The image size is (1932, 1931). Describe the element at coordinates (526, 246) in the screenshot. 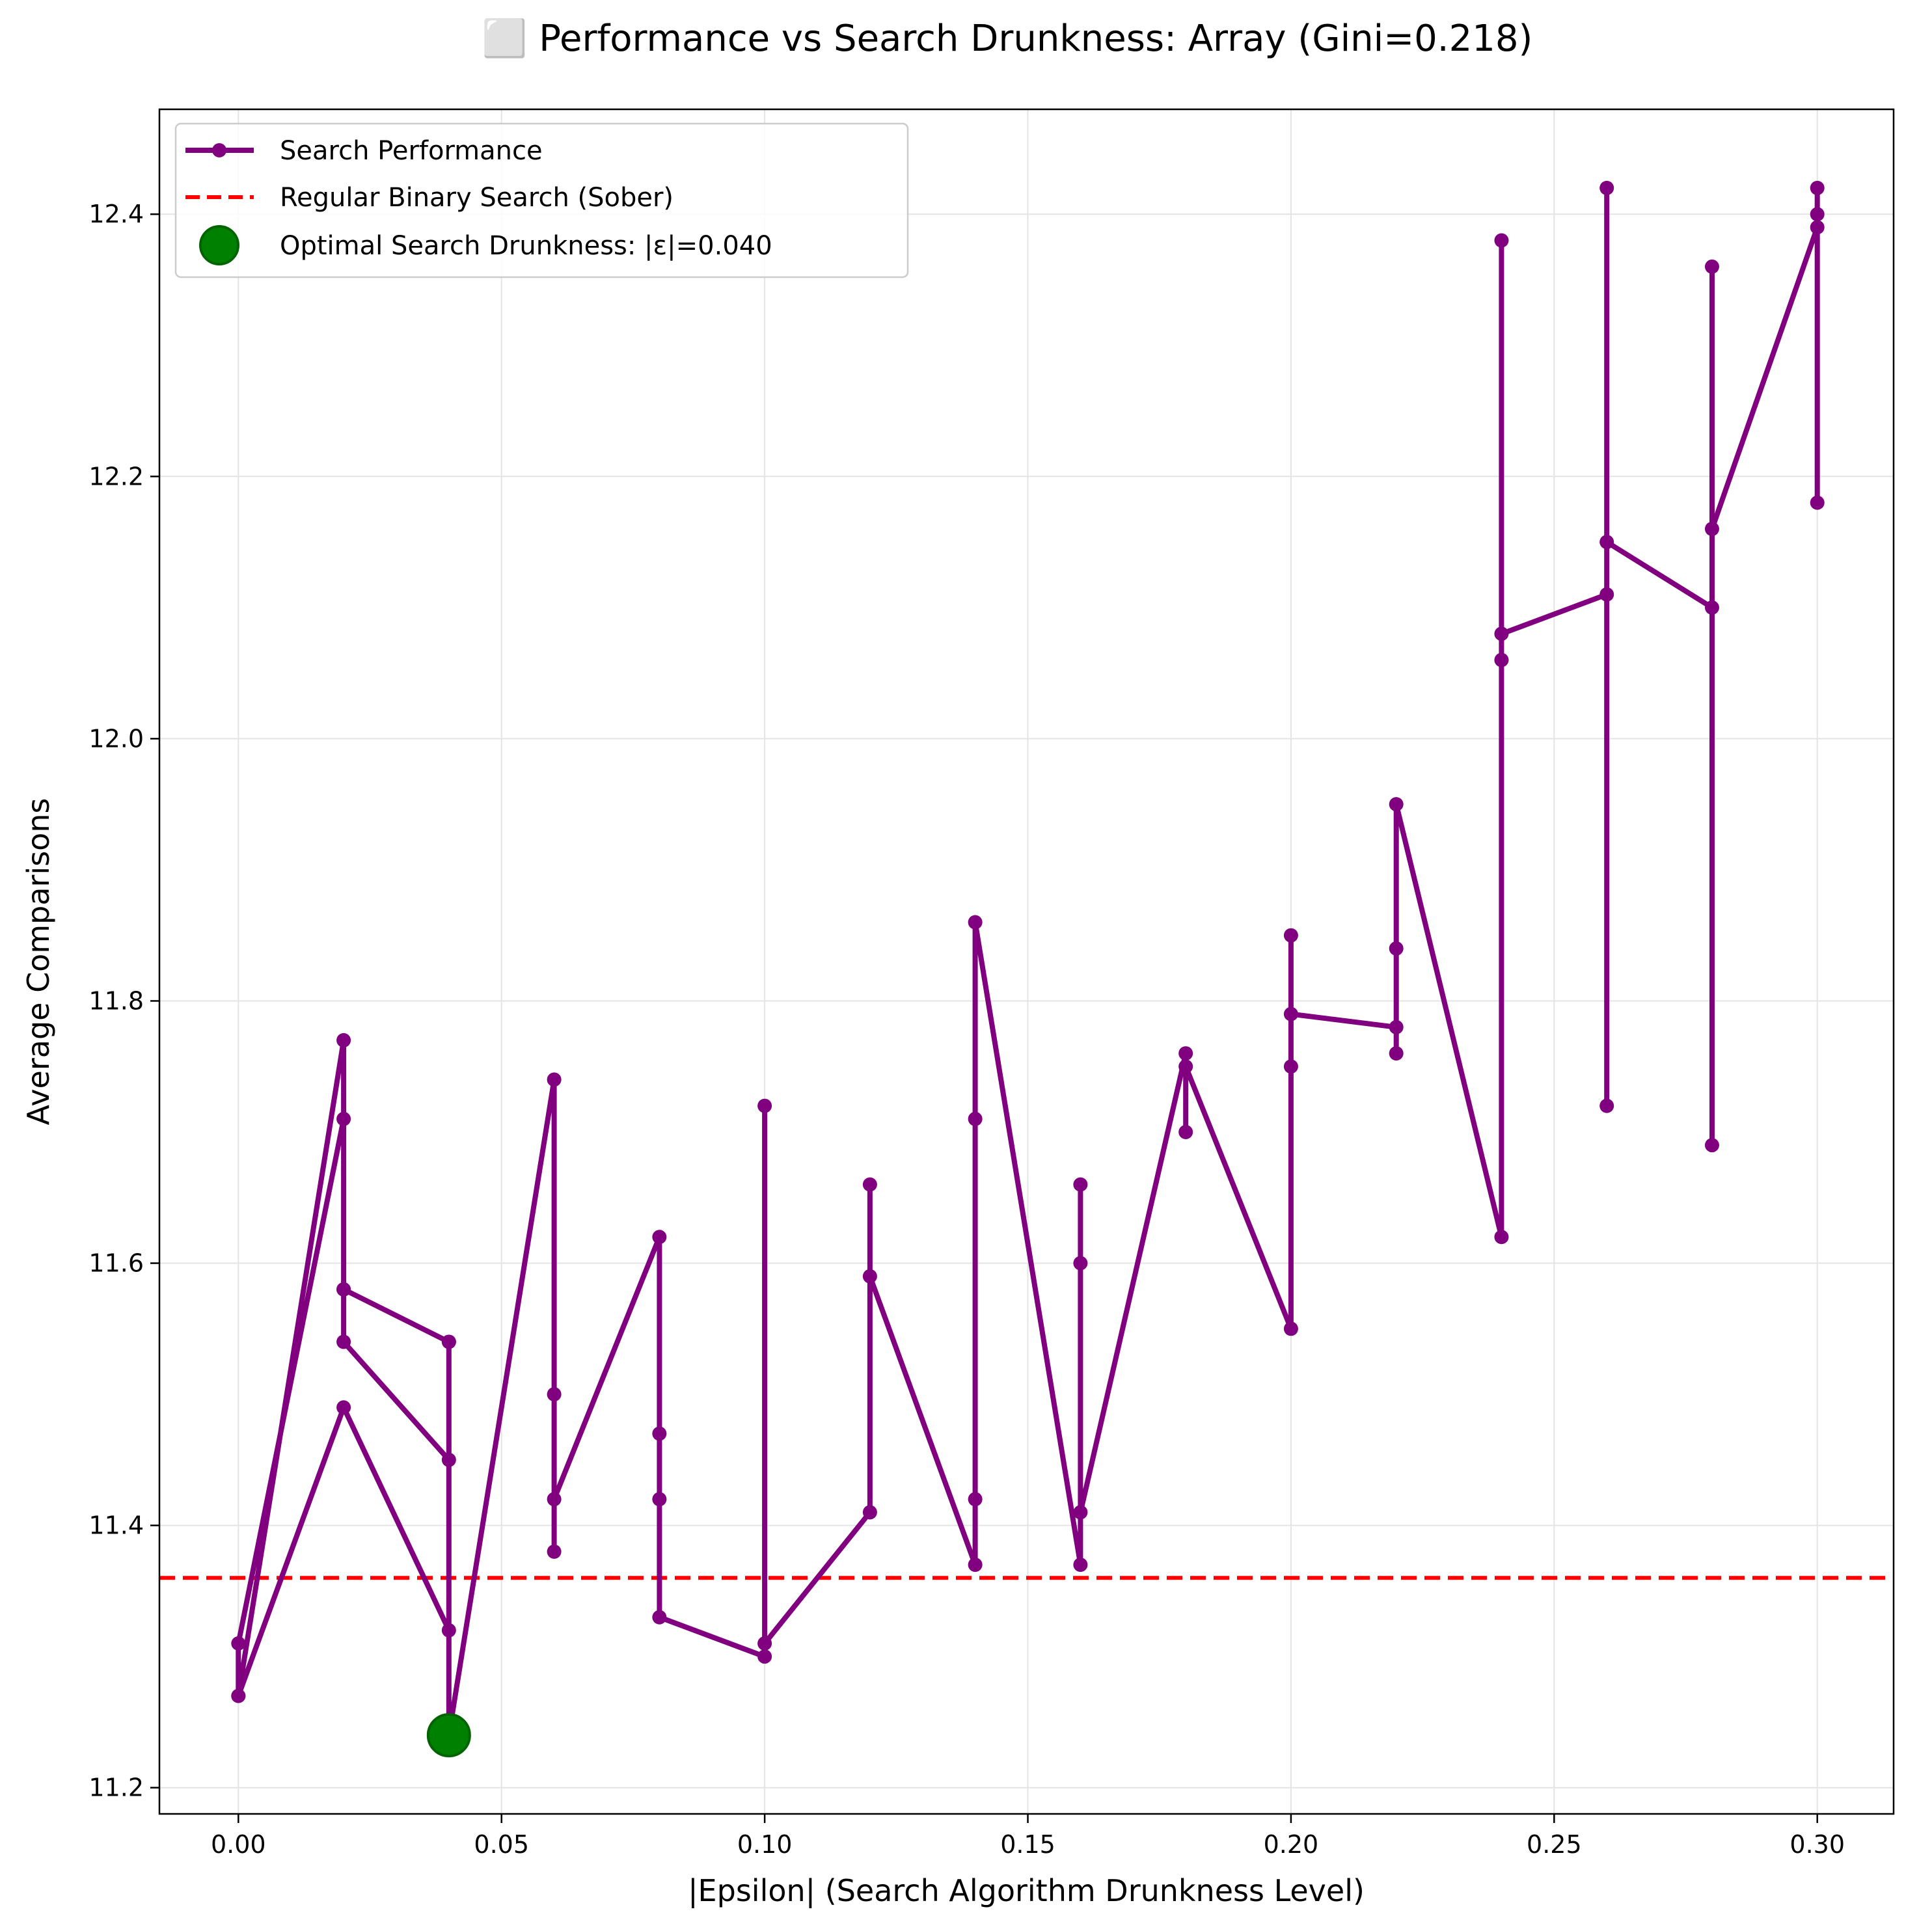

I see `legend-optimal-label: Optimal Search Drunkness: |ε|=0.040` at that location.